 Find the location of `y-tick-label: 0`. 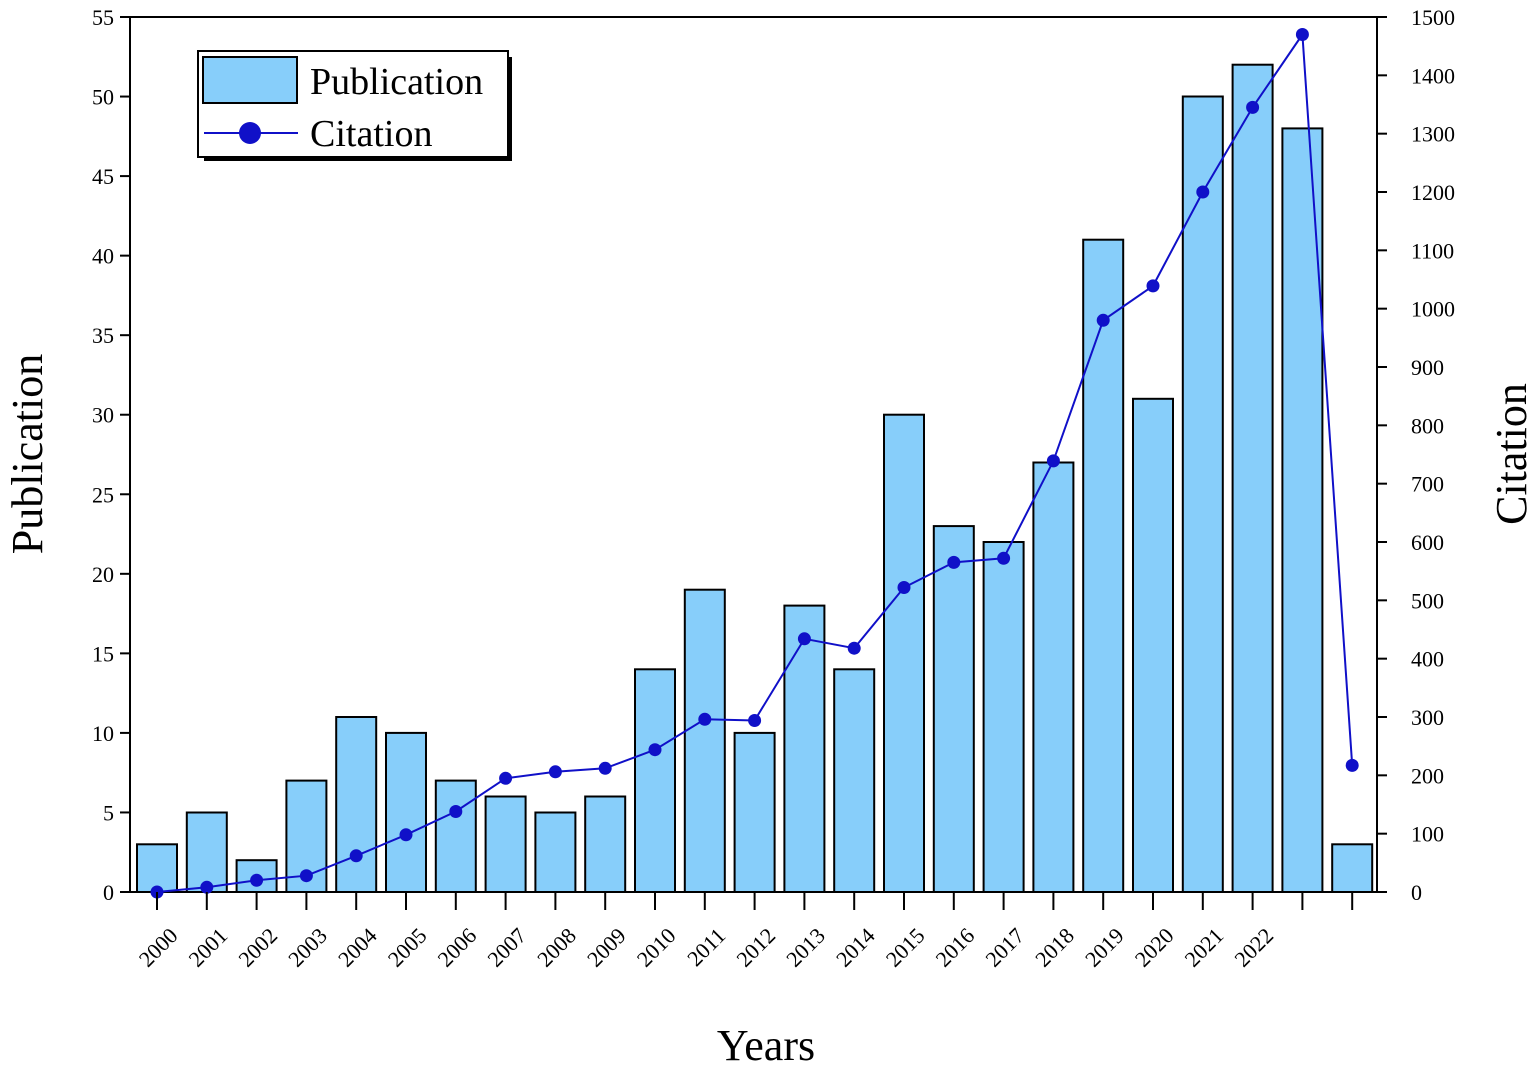

y-tick-label: 0 is located at coordinates (108, 892).